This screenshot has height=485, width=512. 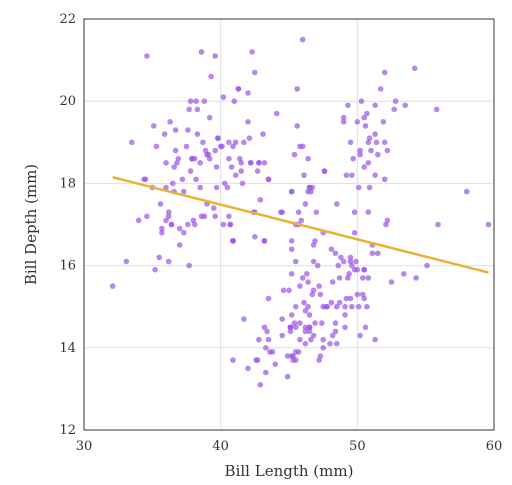 What do you see at coordinates (31, 224) in the screenshot?
I see `y-axis-label: Bill Depth (mm)` at bounding box center [31, 224].